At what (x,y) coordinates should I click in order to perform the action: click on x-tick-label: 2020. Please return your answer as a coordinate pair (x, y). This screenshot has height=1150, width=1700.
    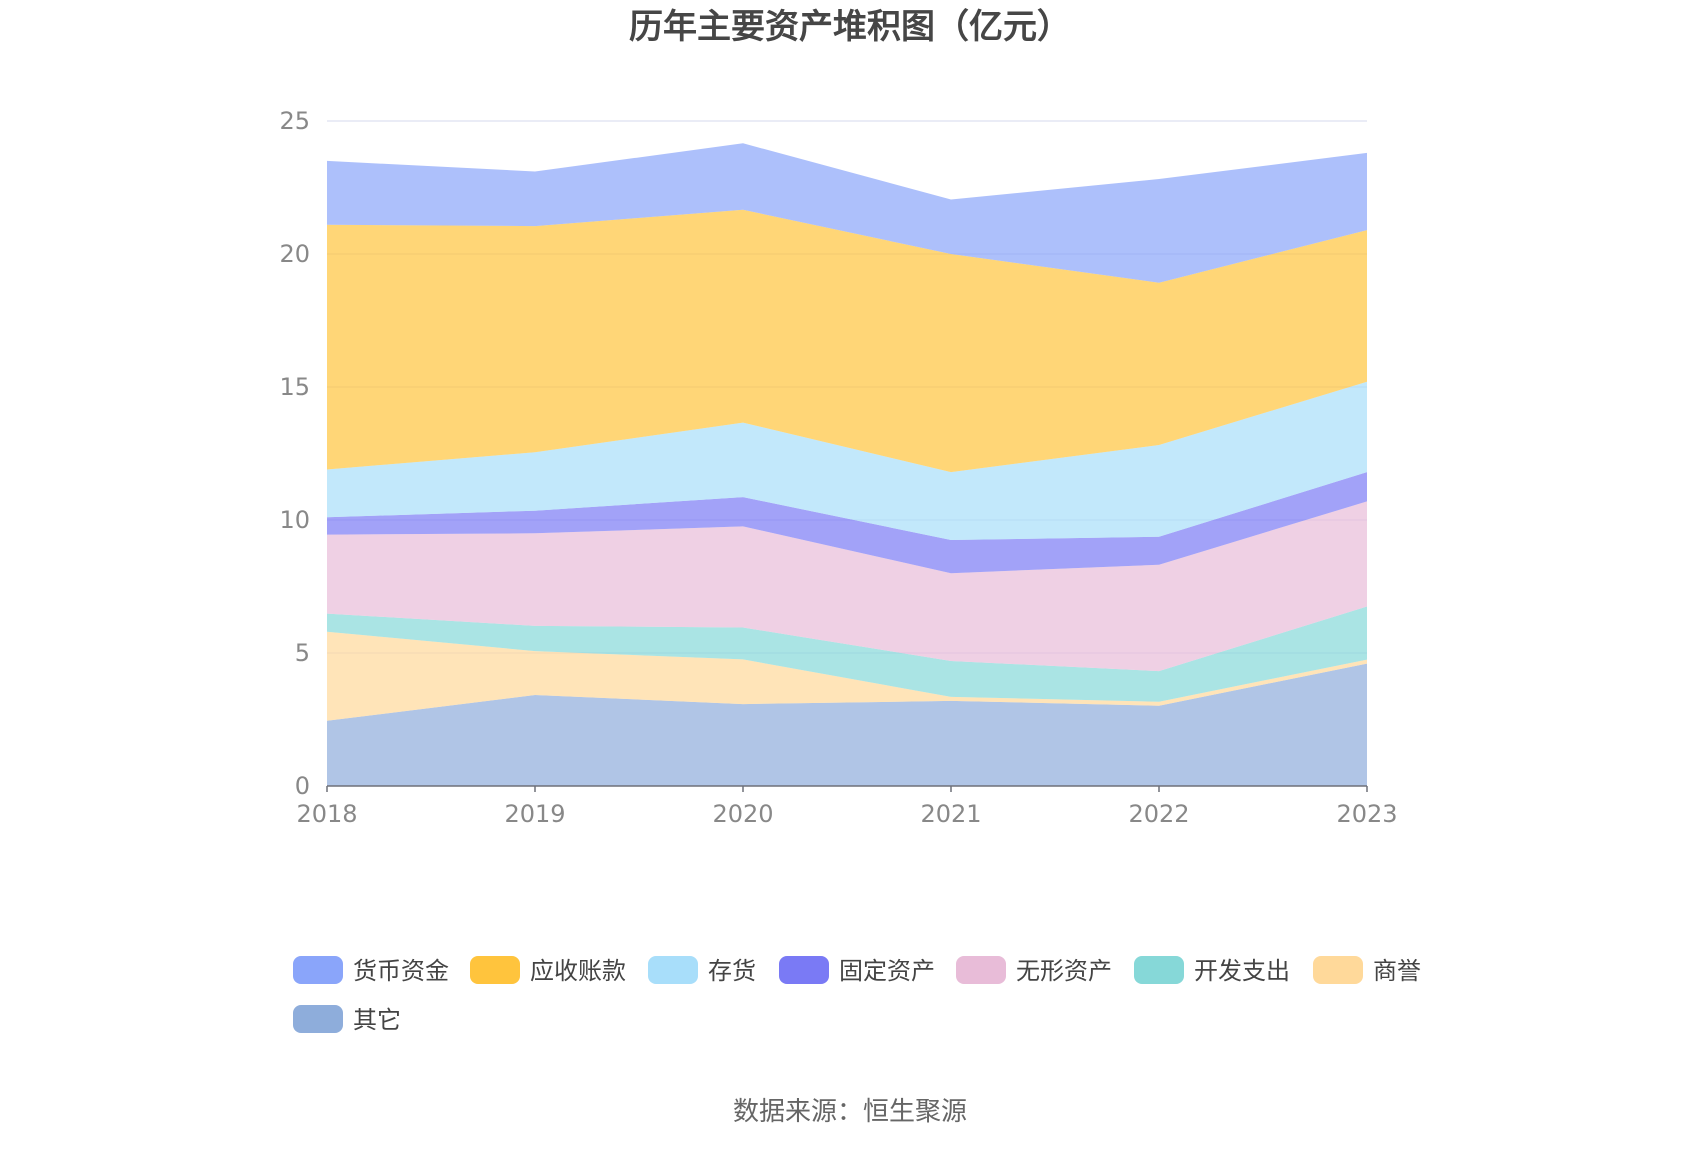
    Looking at the image, I should click on (742, 814).